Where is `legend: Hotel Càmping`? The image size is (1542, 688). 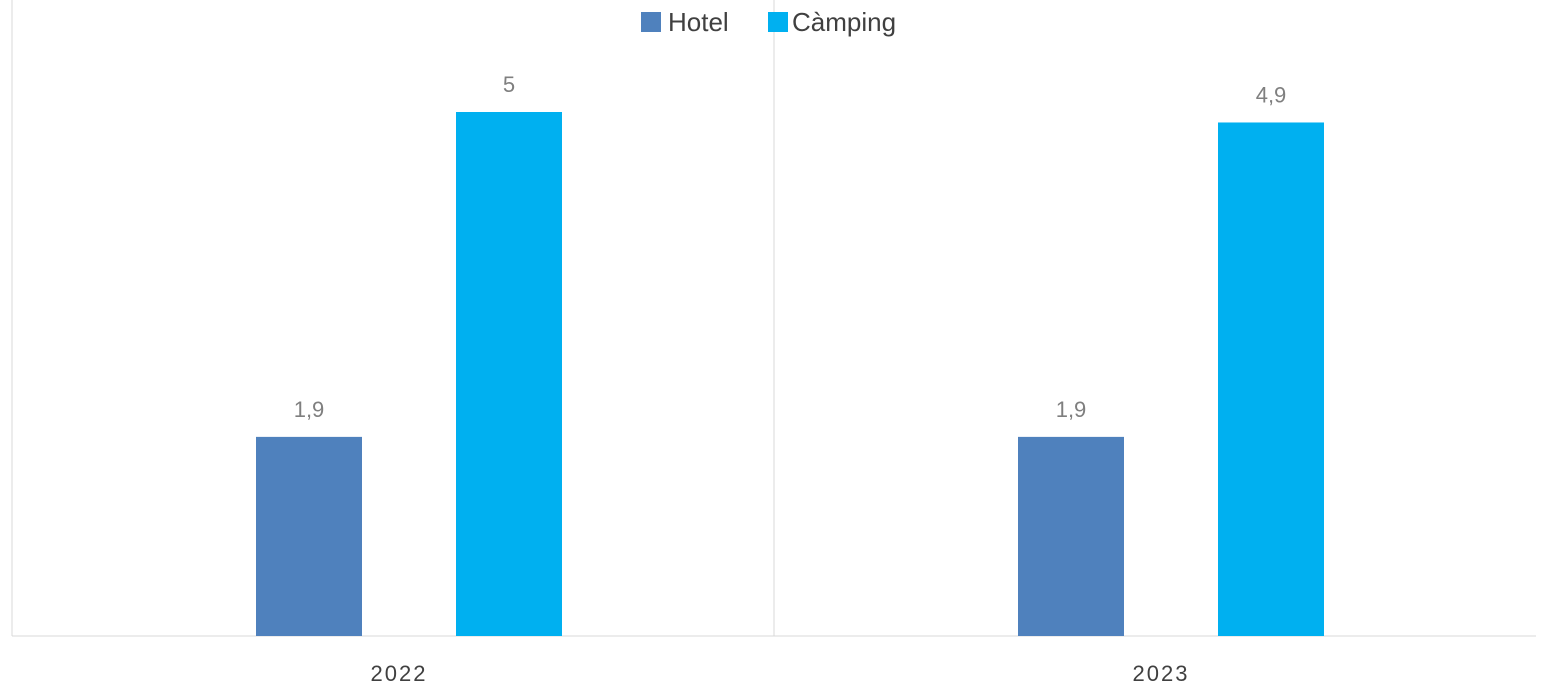
legend: Hotel Càmping is located at coordinates (768, 22).